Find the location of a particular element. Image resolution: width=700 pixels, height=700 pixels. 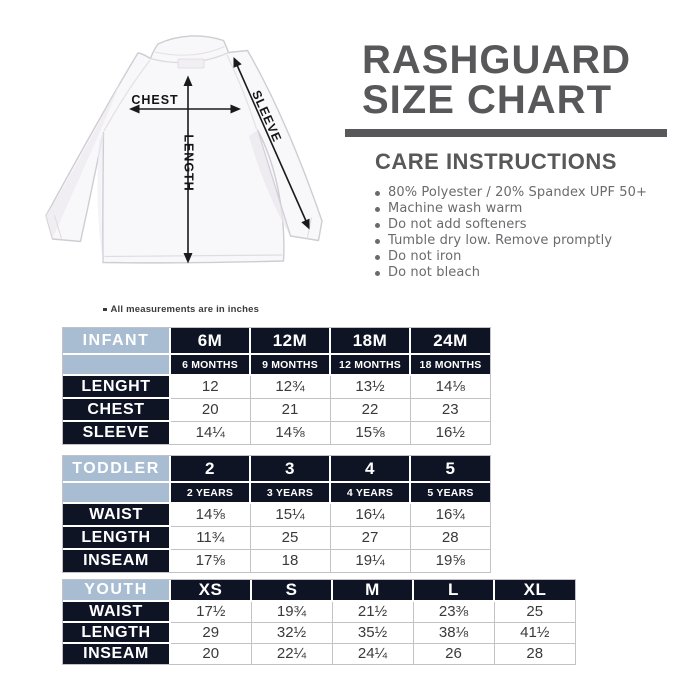

size-value-cell: 41½ is located at coordinates (534, 632).